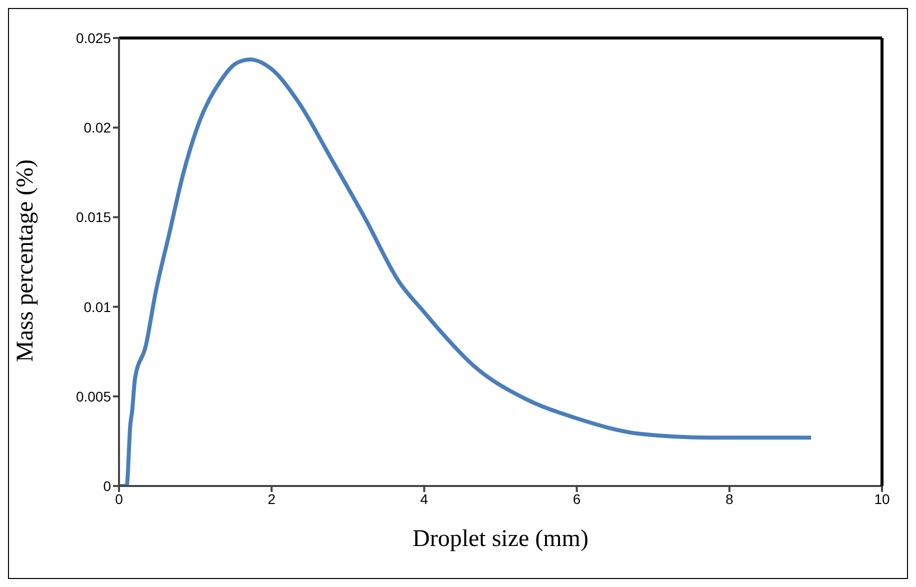 This screenshot has width=916, height=587. Describe the element at coordinates (424, 498) in the screenshot. I see `x-tick-label: 4` at that location.